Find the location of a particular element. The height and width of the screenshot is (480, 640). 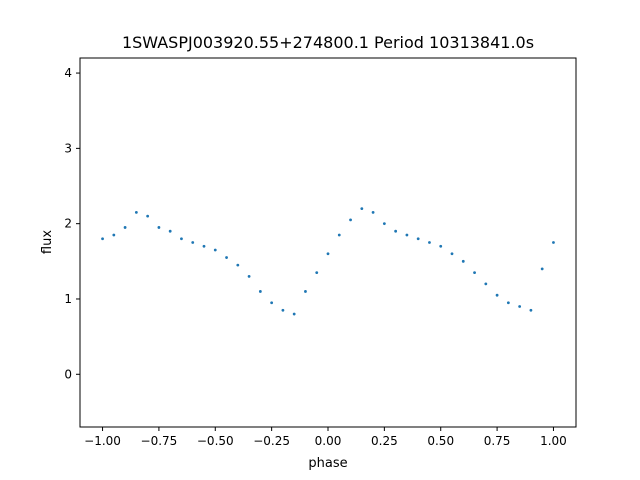

x-tick-label: 0.50 is located at coordinates (440, 441).